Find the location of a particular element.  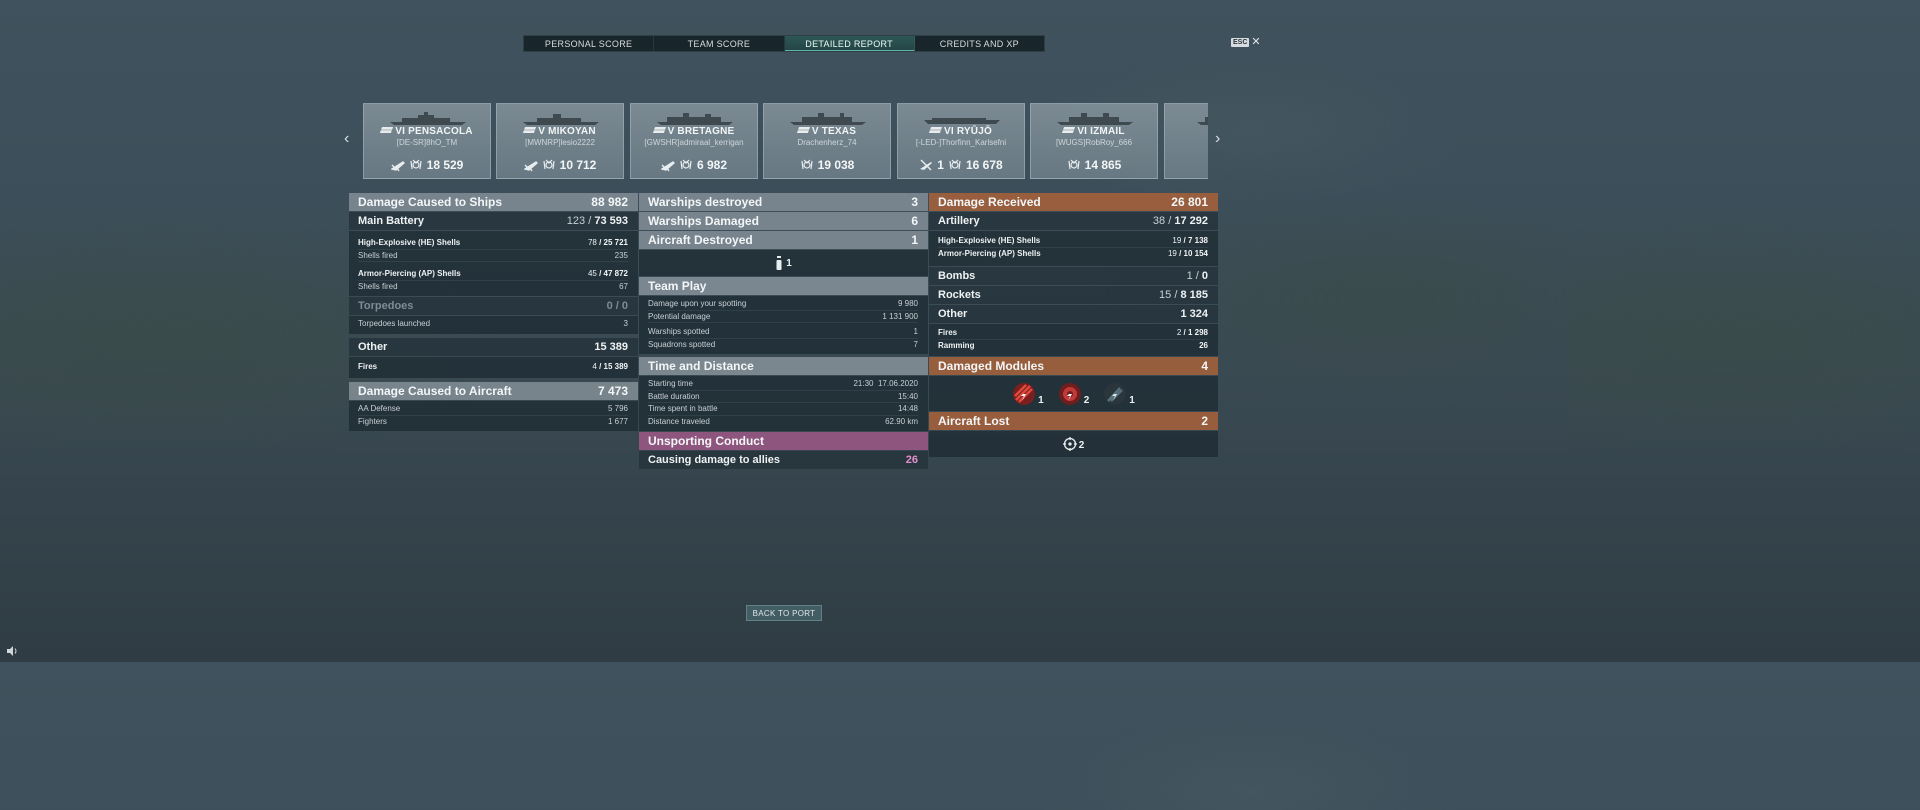

damage-to-allies-row: Causing damage to allies 26 is located at coordinates (783, 460).